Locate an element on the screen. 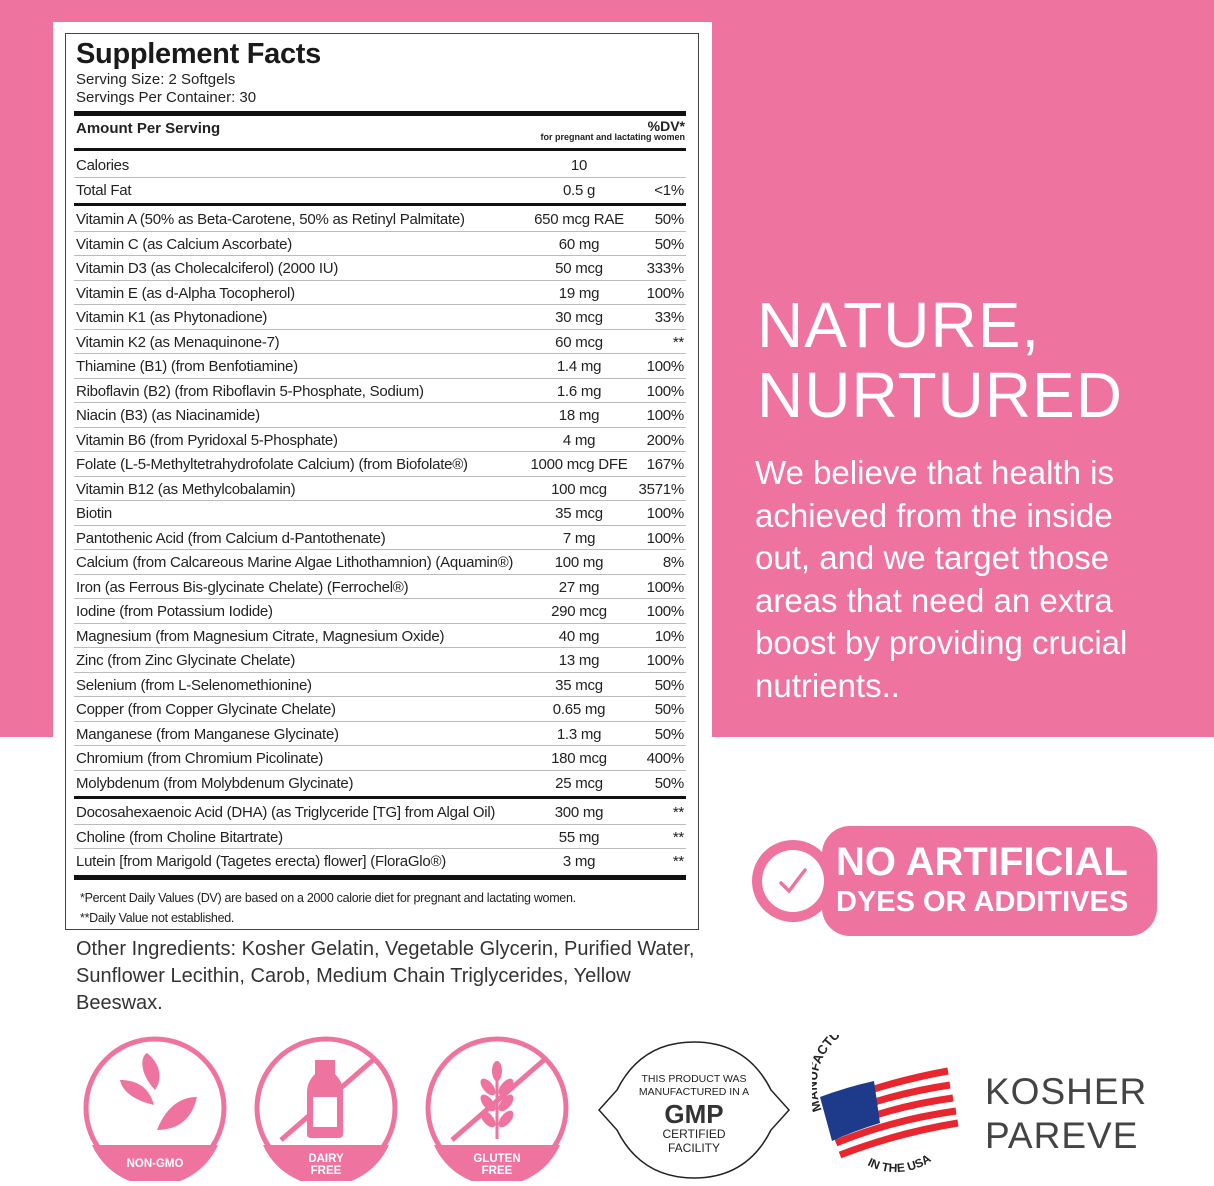 This screenshot has width=1214, height=1186. nutrient-name: Molybdenum (from Molybdenum Glycinate) is located at coordinates (215, 783).